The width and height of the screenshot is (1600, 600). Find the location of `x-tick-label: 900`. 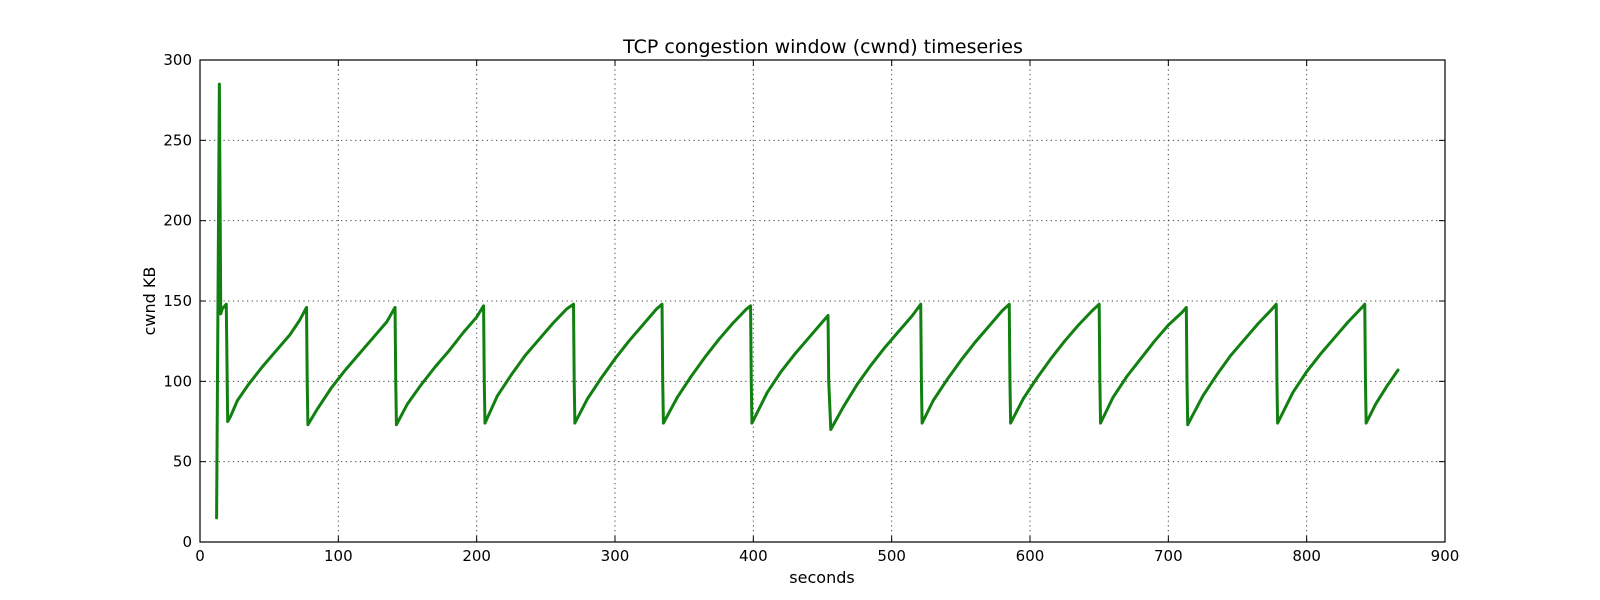

x-tick-label: 900 is located at coordinates (1445, 556).